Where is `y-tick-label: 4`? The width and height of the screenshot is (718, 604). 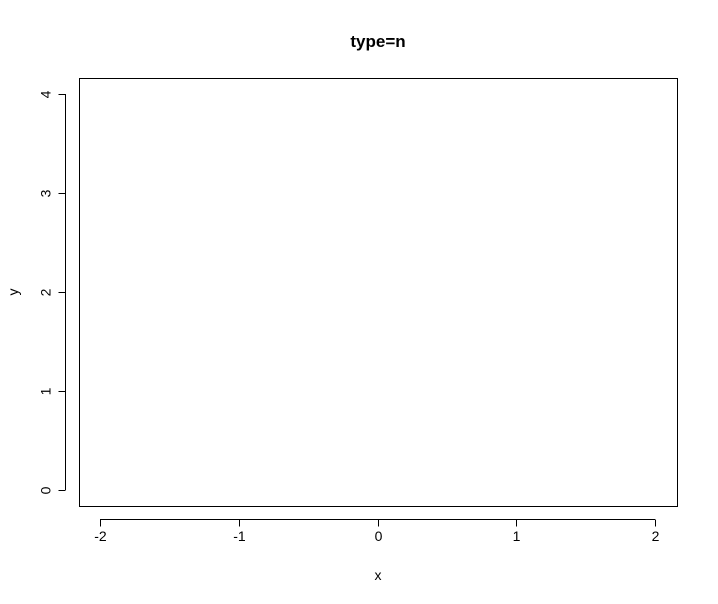
y-tick-label: 4 is located at coordinates (46, 94).